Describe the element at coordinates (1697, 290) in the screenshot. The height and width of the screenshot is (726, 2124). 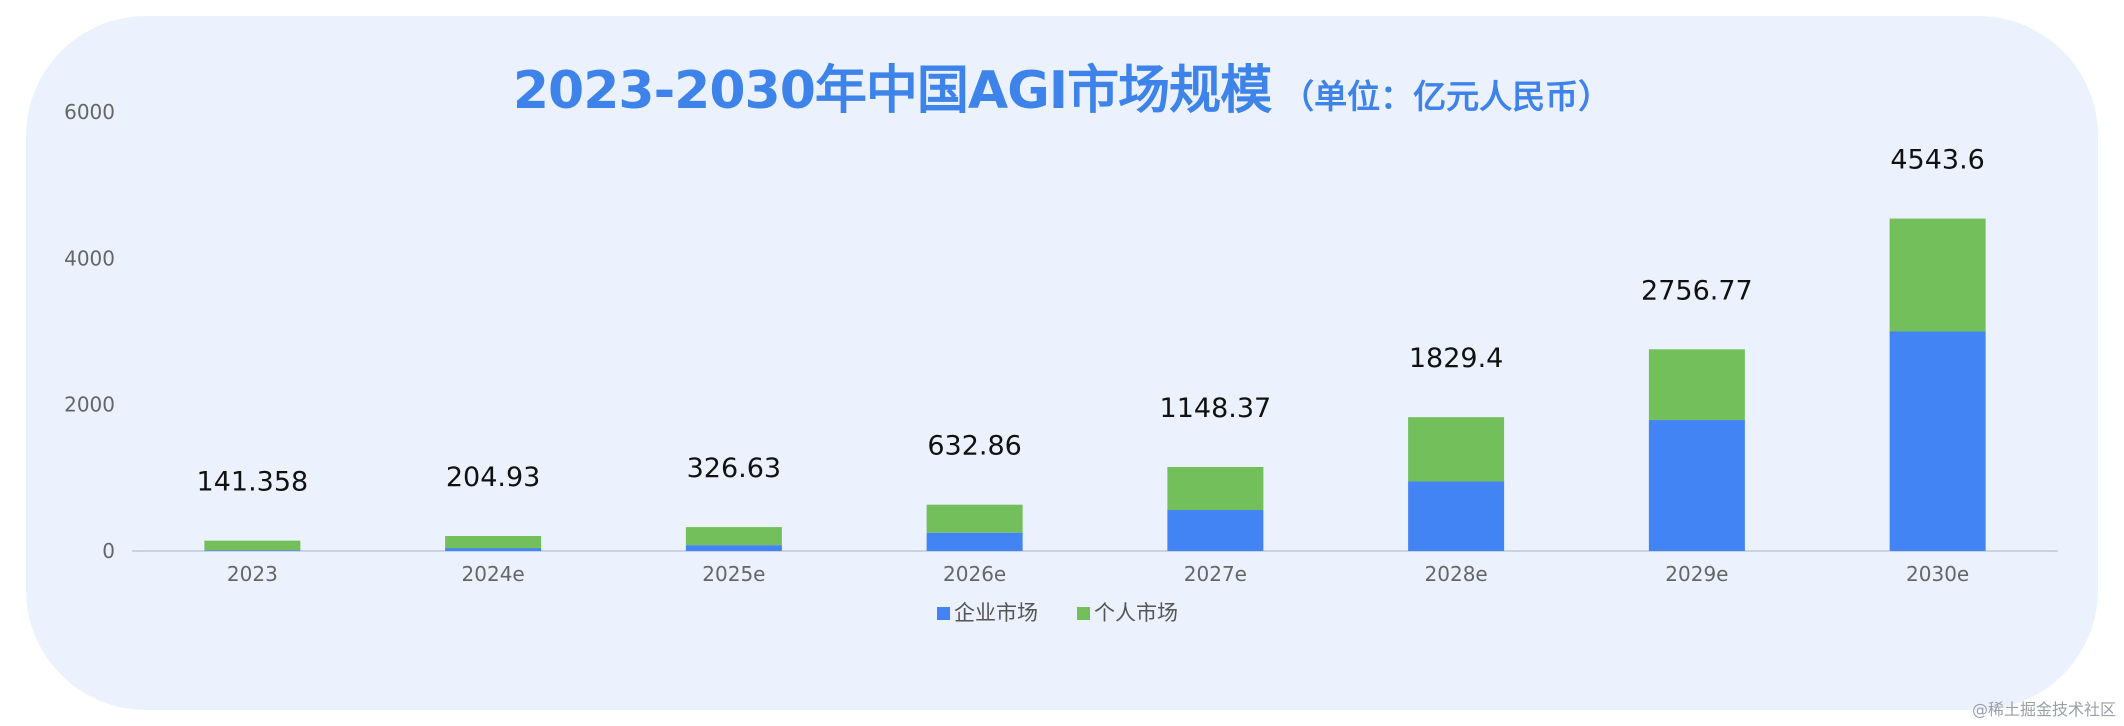
I see `bar-total-label: 2756.77` at that location.